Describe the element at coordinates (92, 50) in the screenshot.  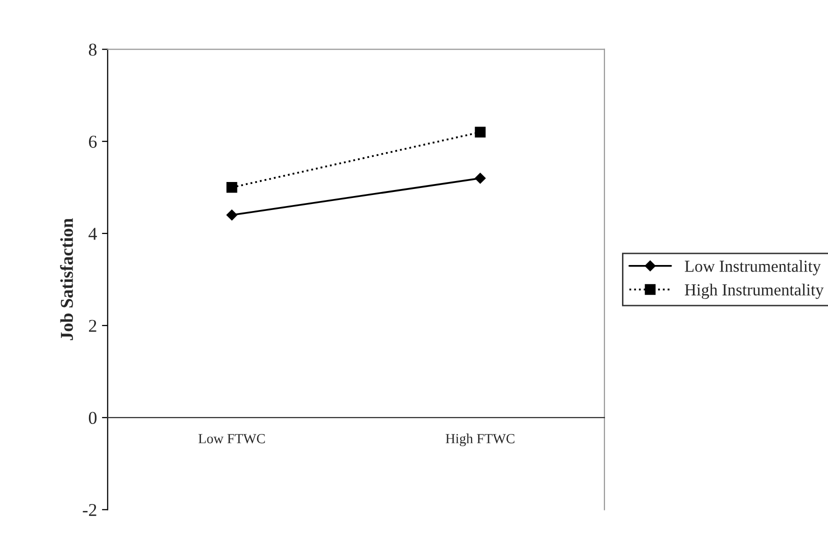
I see `y-tick-label: 8` at that location.